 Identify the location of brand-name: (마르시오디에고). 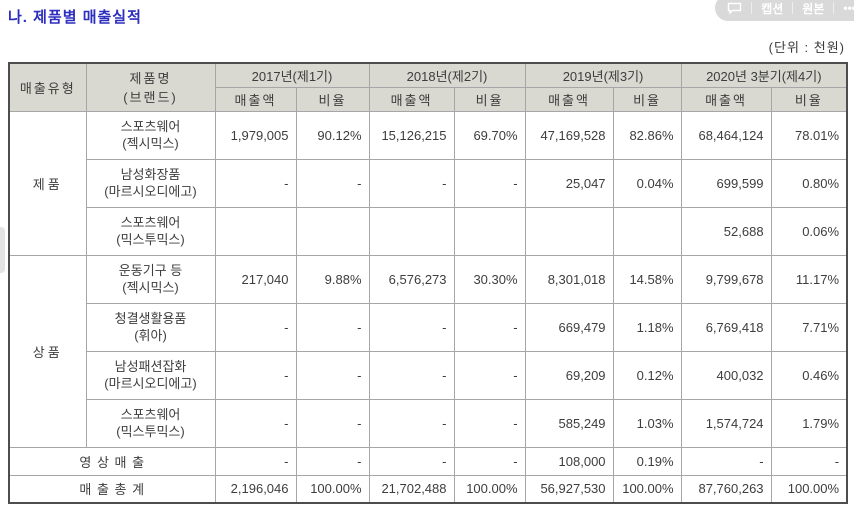
(150, 383).